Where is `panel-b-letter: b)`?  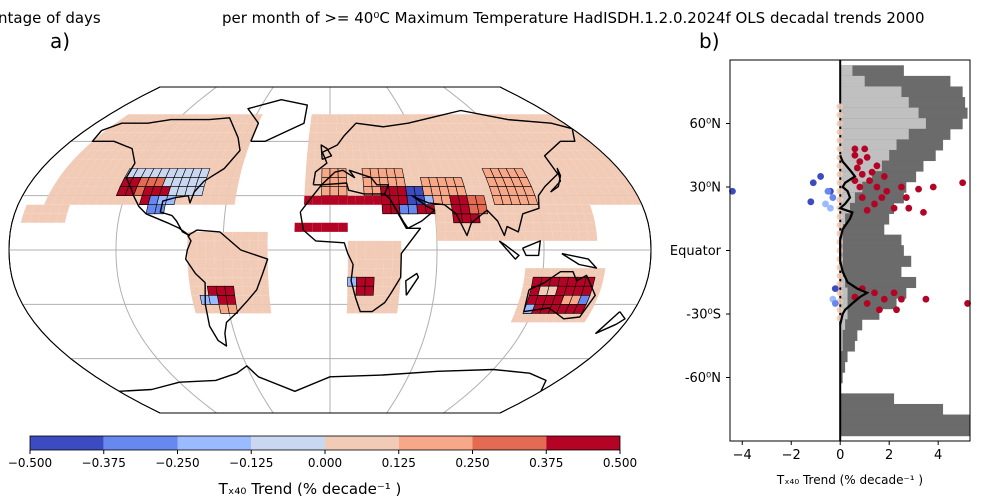 panel-b-letter: b) is located at coordinates (709, 41).